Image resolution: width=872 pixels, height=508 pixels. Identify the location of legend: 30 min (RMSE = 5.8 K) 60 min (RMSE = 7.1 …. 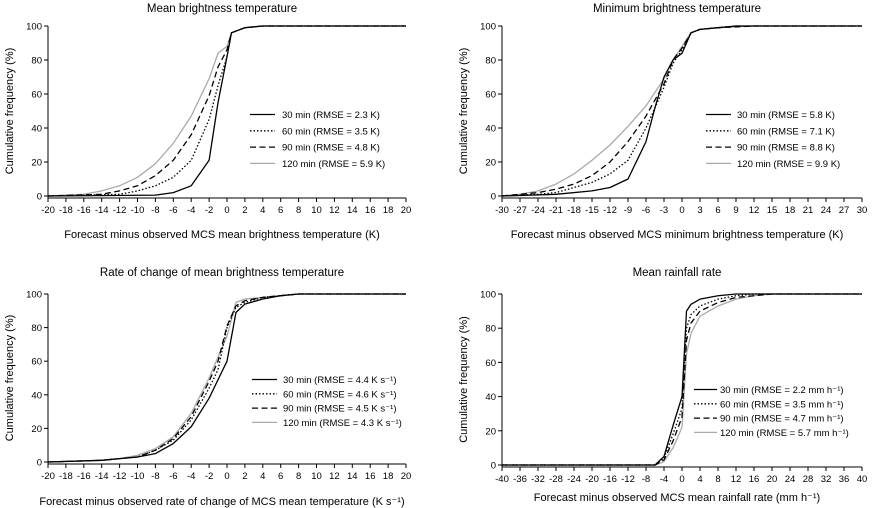
(773, 140).